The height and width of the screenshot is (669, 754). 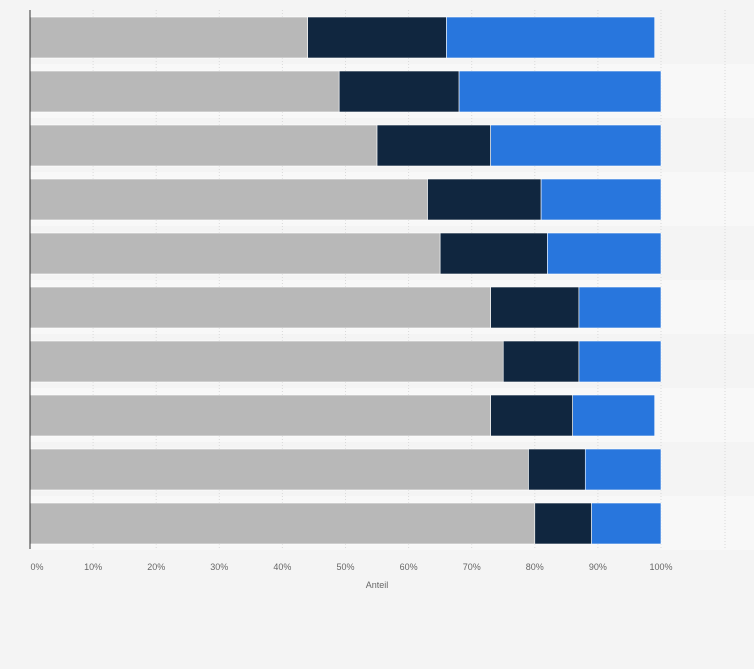 I want to click on x-tick-label: 10%, so click(x=93, y=567).